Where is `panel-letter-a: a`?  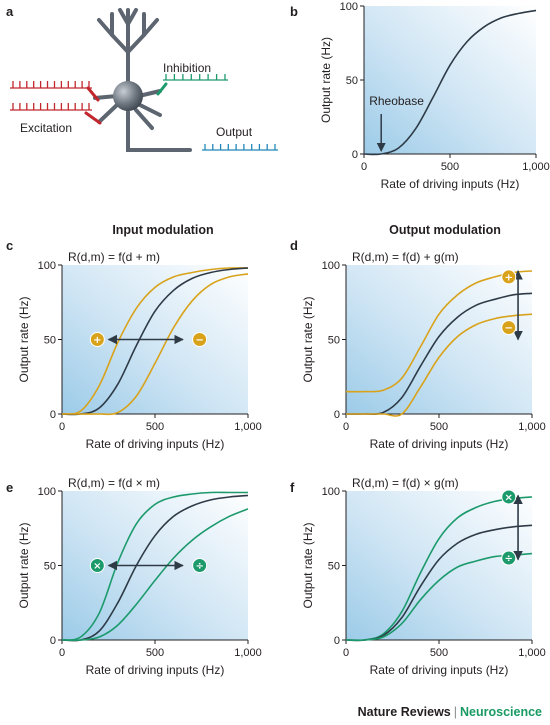 panel-letter-a: a is located at coordinates (10, 11).